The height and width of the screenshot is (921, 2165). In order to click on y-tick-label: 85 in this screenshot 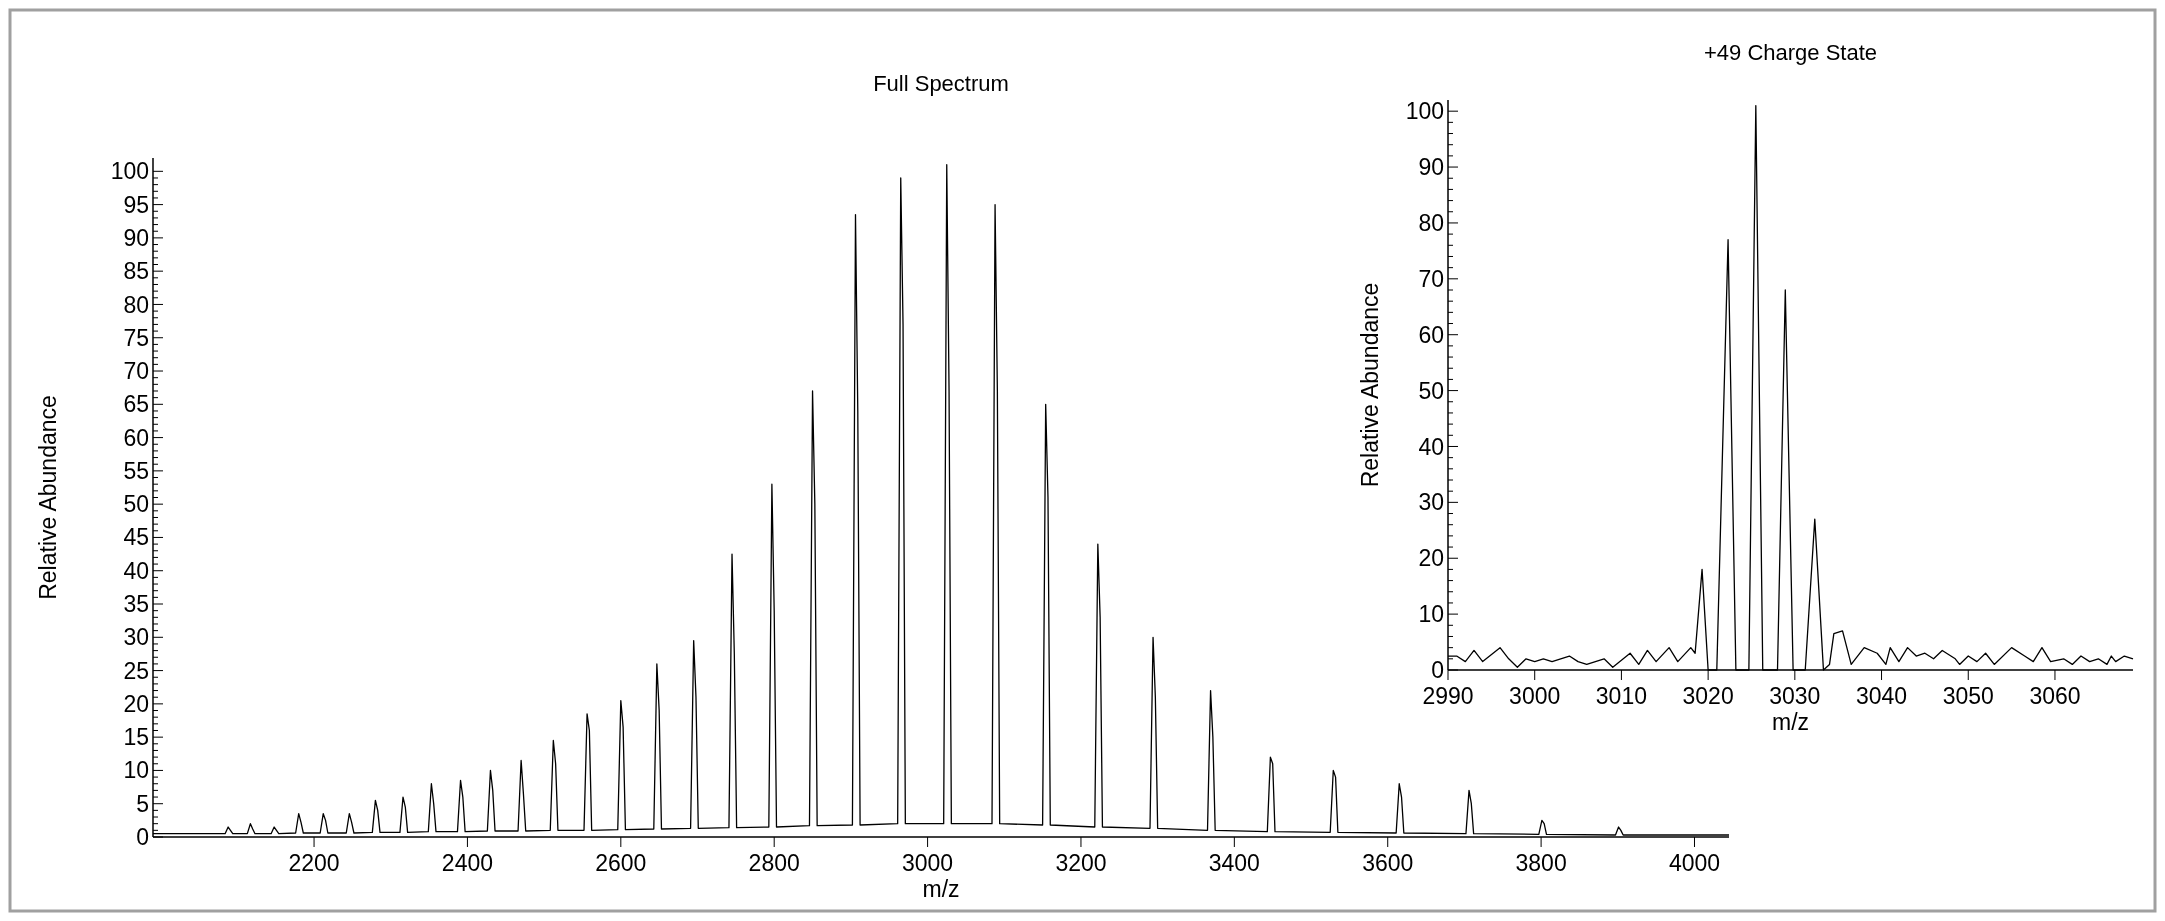, I will do `click(136, 271)`.